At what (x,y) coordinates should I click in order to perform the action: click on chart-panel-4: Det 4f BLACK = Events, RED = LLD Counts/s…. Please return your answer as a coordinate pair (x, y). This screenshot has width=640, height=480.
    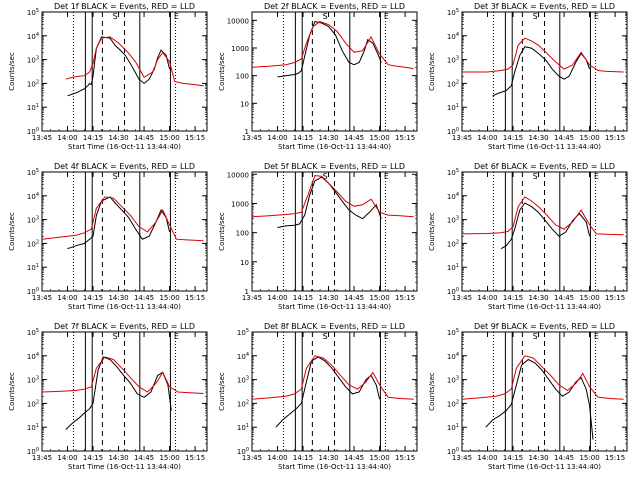
    Looking at the image, I should click on (108, 236).